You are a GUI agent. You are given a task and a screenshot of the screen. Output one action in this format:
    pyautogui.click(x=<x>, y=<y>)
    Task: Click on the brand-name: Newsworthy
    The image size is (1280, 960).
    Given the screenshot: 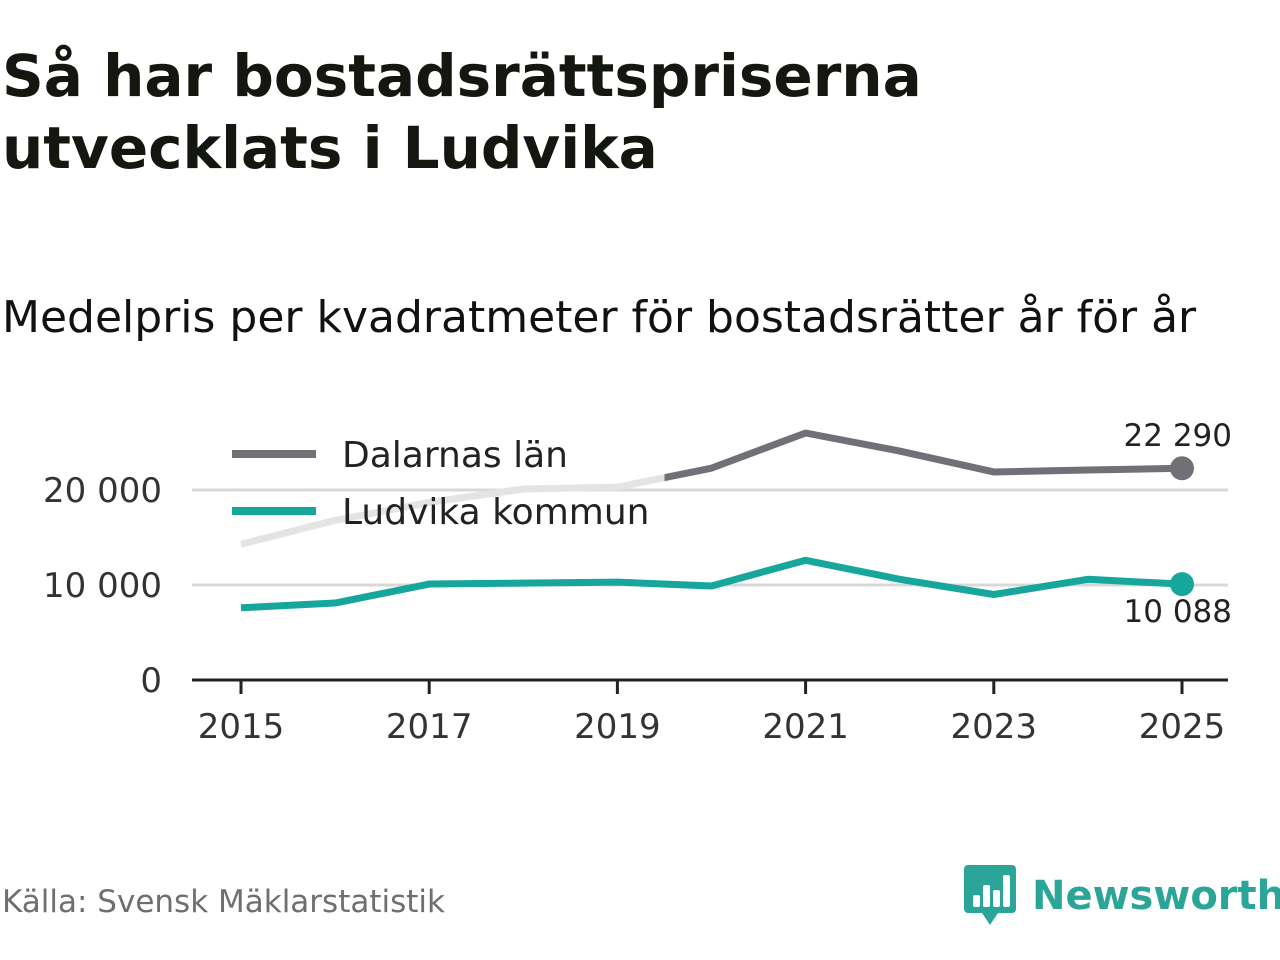 What is the action you would take?
    pyautogui.click(x=1156, y=896)
    